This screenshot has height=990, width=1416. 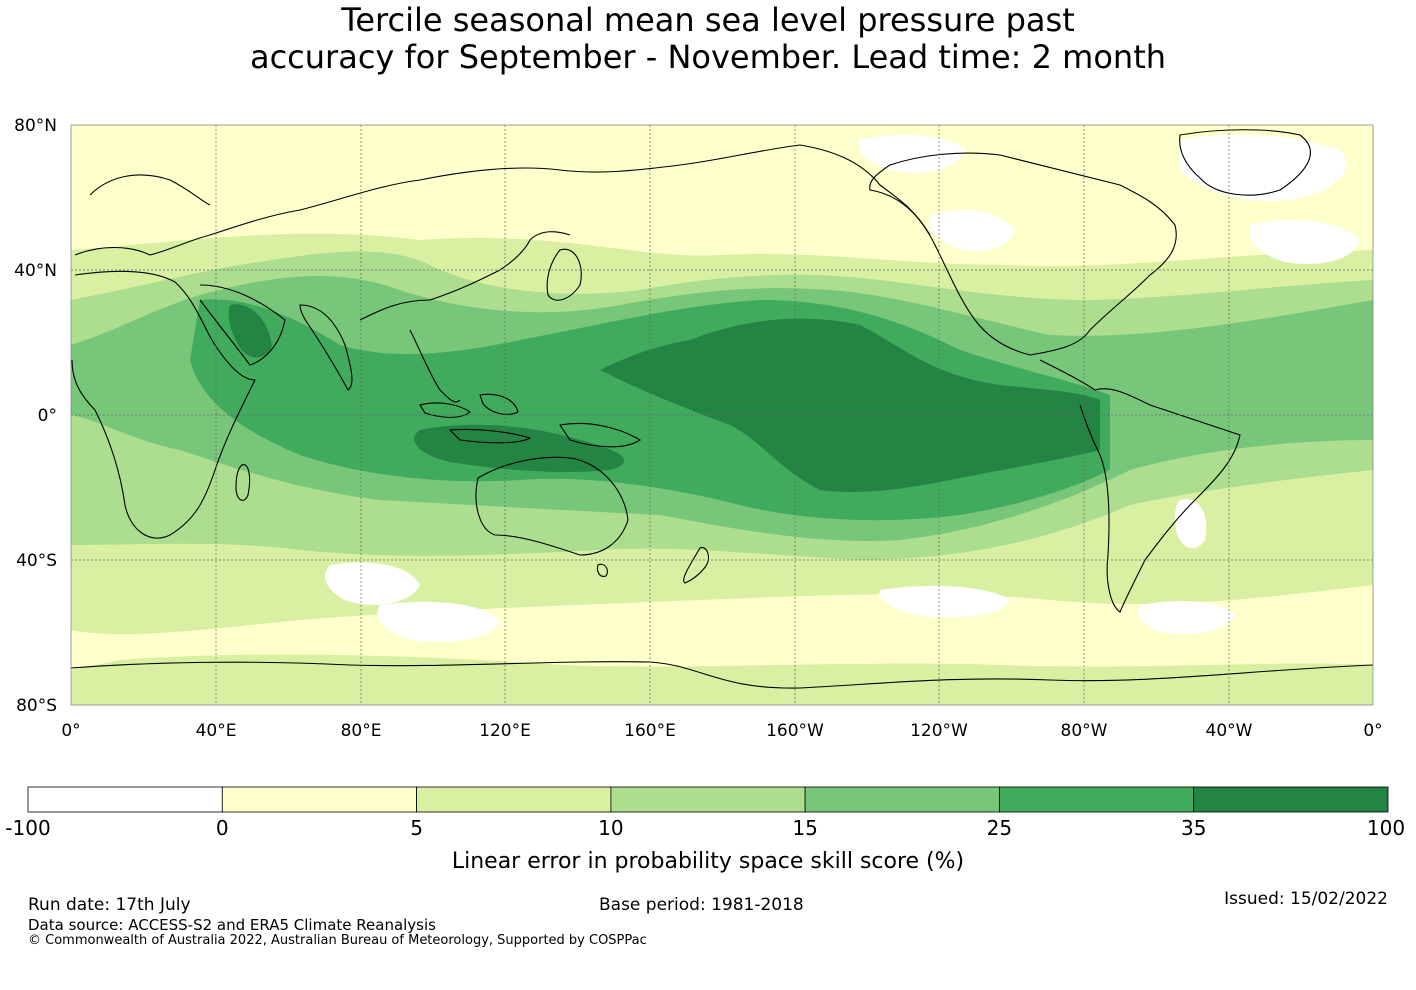 What do you see at coordinates (1306, 899) in the screenshot?
I see `issued-date: Issued: 15/02/2022` at bounding box center [1306, 899].